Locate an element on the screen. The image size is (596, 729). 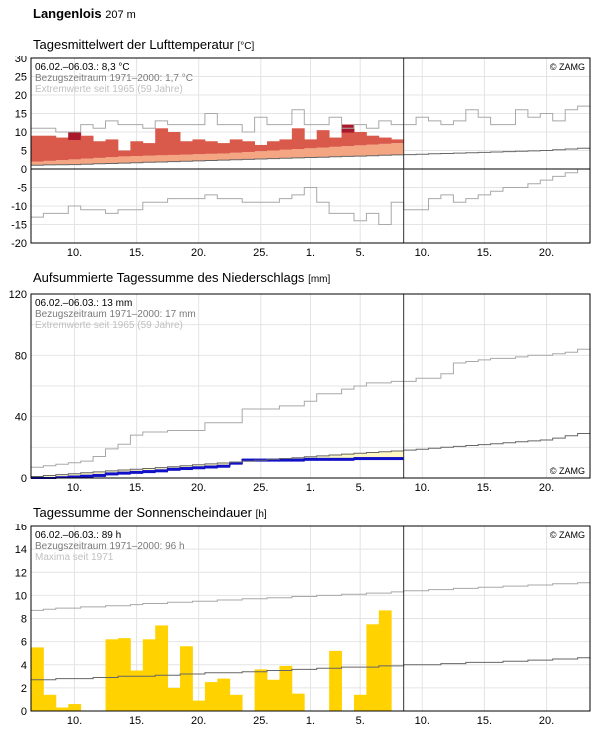
y-tick-label: -10 is located at coordinates (19, 207).